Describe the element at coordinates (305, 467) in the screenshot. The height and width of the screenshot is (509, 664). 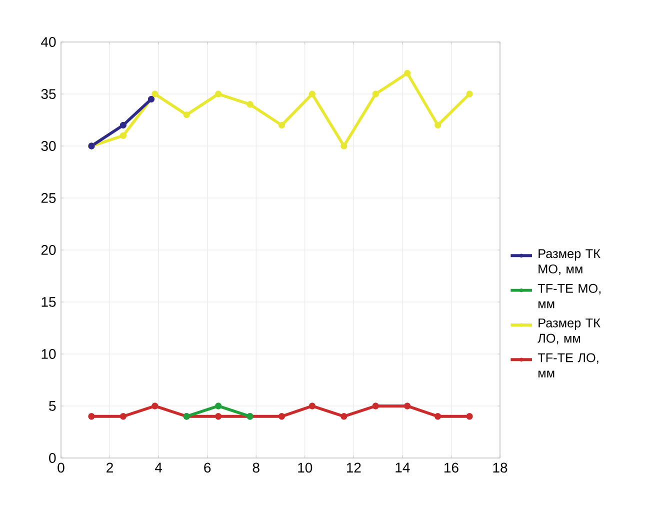
I see `x-tick-label: 10` at that location.